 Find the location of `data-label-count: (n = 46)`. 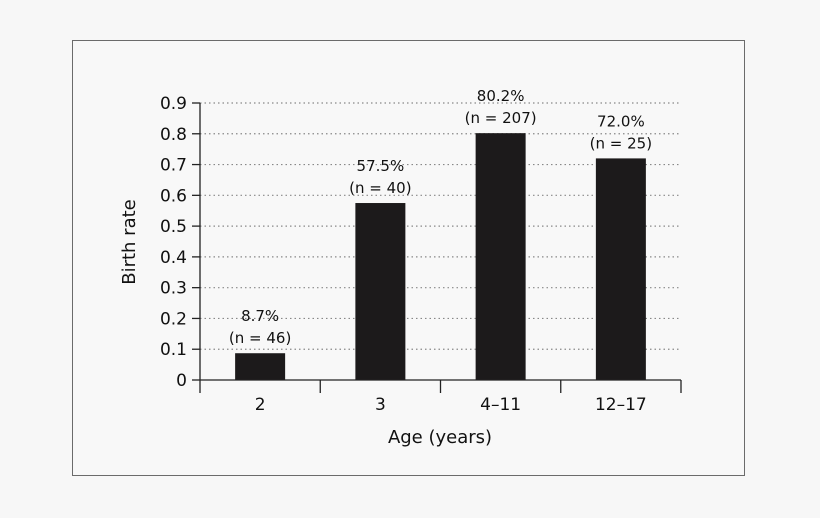

data-label-count: (n = 46) is located at coordinates (260, 338).